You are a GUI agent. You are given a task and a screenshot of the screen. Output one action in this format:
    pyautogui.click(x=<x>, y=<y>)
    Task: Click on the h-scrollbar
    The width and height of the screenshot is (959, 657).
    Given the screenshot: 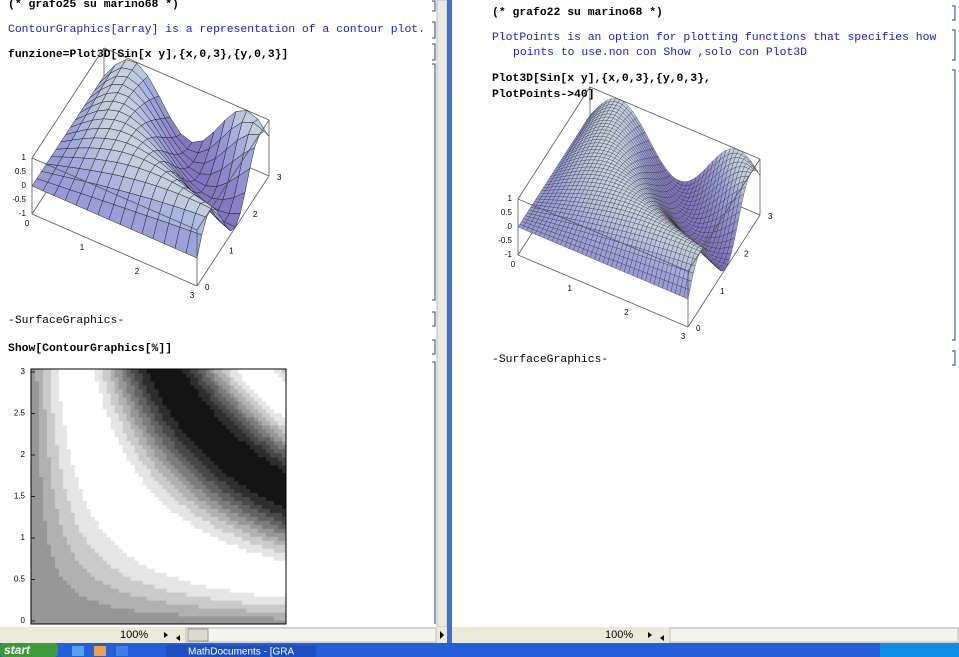 What is the action you would take?
    pyautogui.click(x=311, y=635)
    